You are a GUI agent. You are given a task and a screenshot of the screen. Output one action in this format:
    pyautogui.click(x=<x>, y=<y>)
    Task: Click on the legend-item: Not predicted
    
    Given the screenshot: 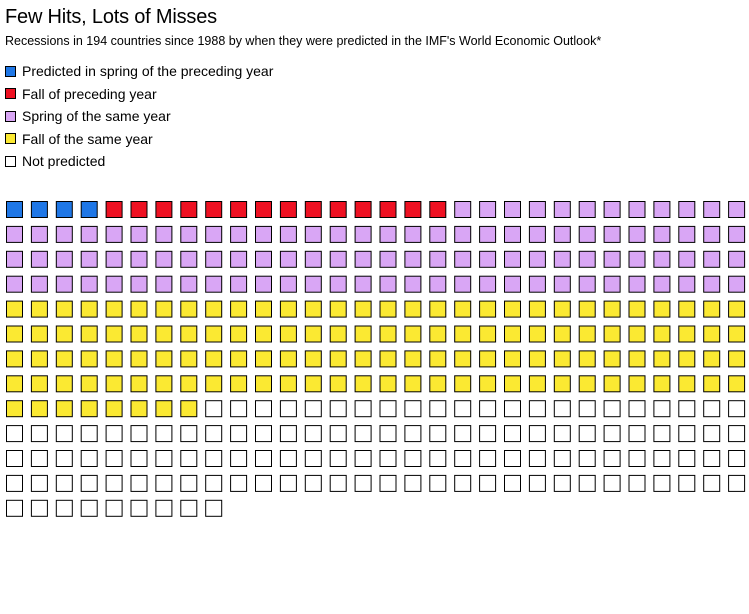 What is the action you would take?
    pyautogui.click(x=139, y=161)
    